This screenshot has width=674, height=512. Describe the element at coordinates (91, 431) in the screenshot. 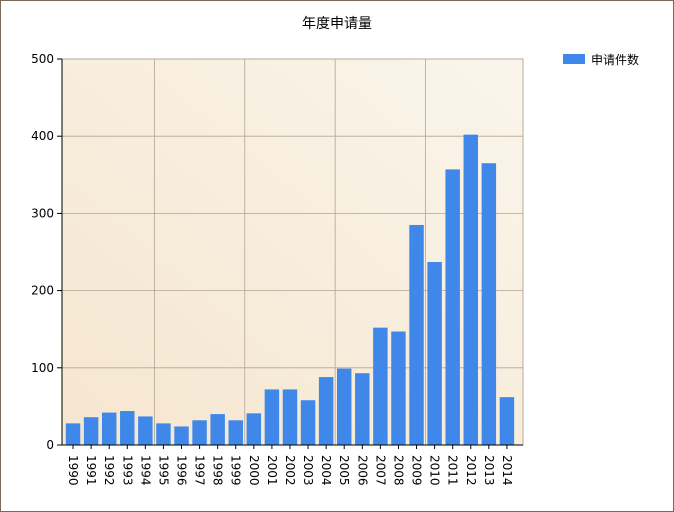

I see `bar-1991` at that location.